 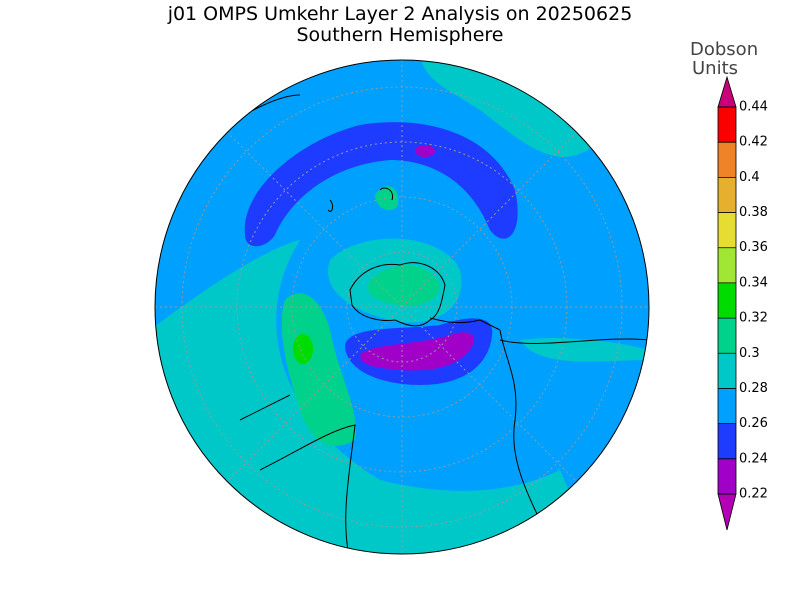 What do you see at coordinates (749, 177) in the screenshot?
I see `colorbar-tick-label: 0.4` at bounding box center [749, 177].